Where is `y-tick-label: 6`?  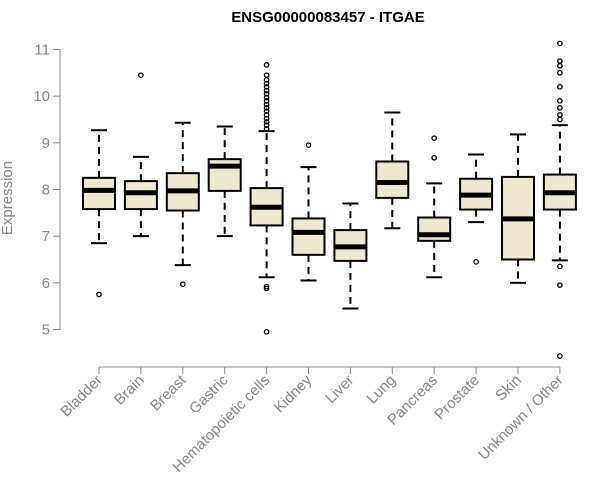 y-tick-label: 6 is located at coordinates (46, 283).